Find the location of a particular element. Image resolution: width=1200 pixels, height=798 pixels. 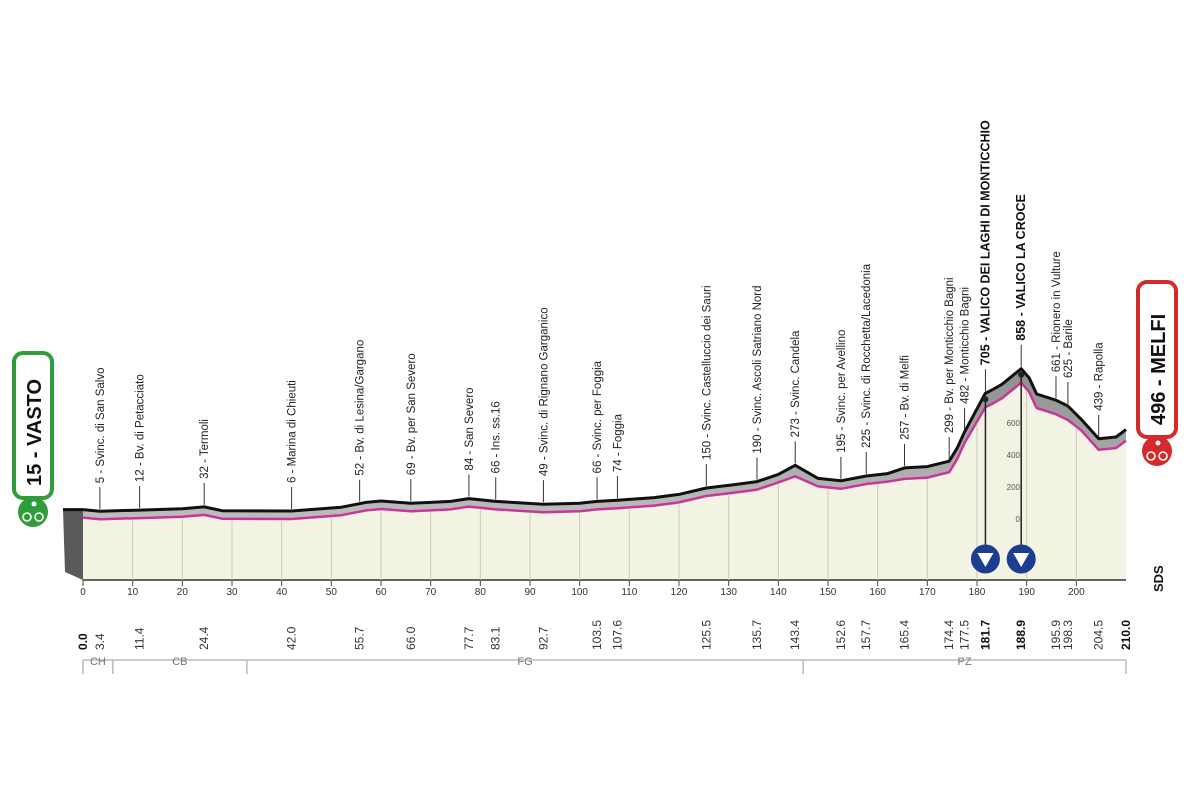

km-marker-label: 165.4 is located at coordinates (904, 635).